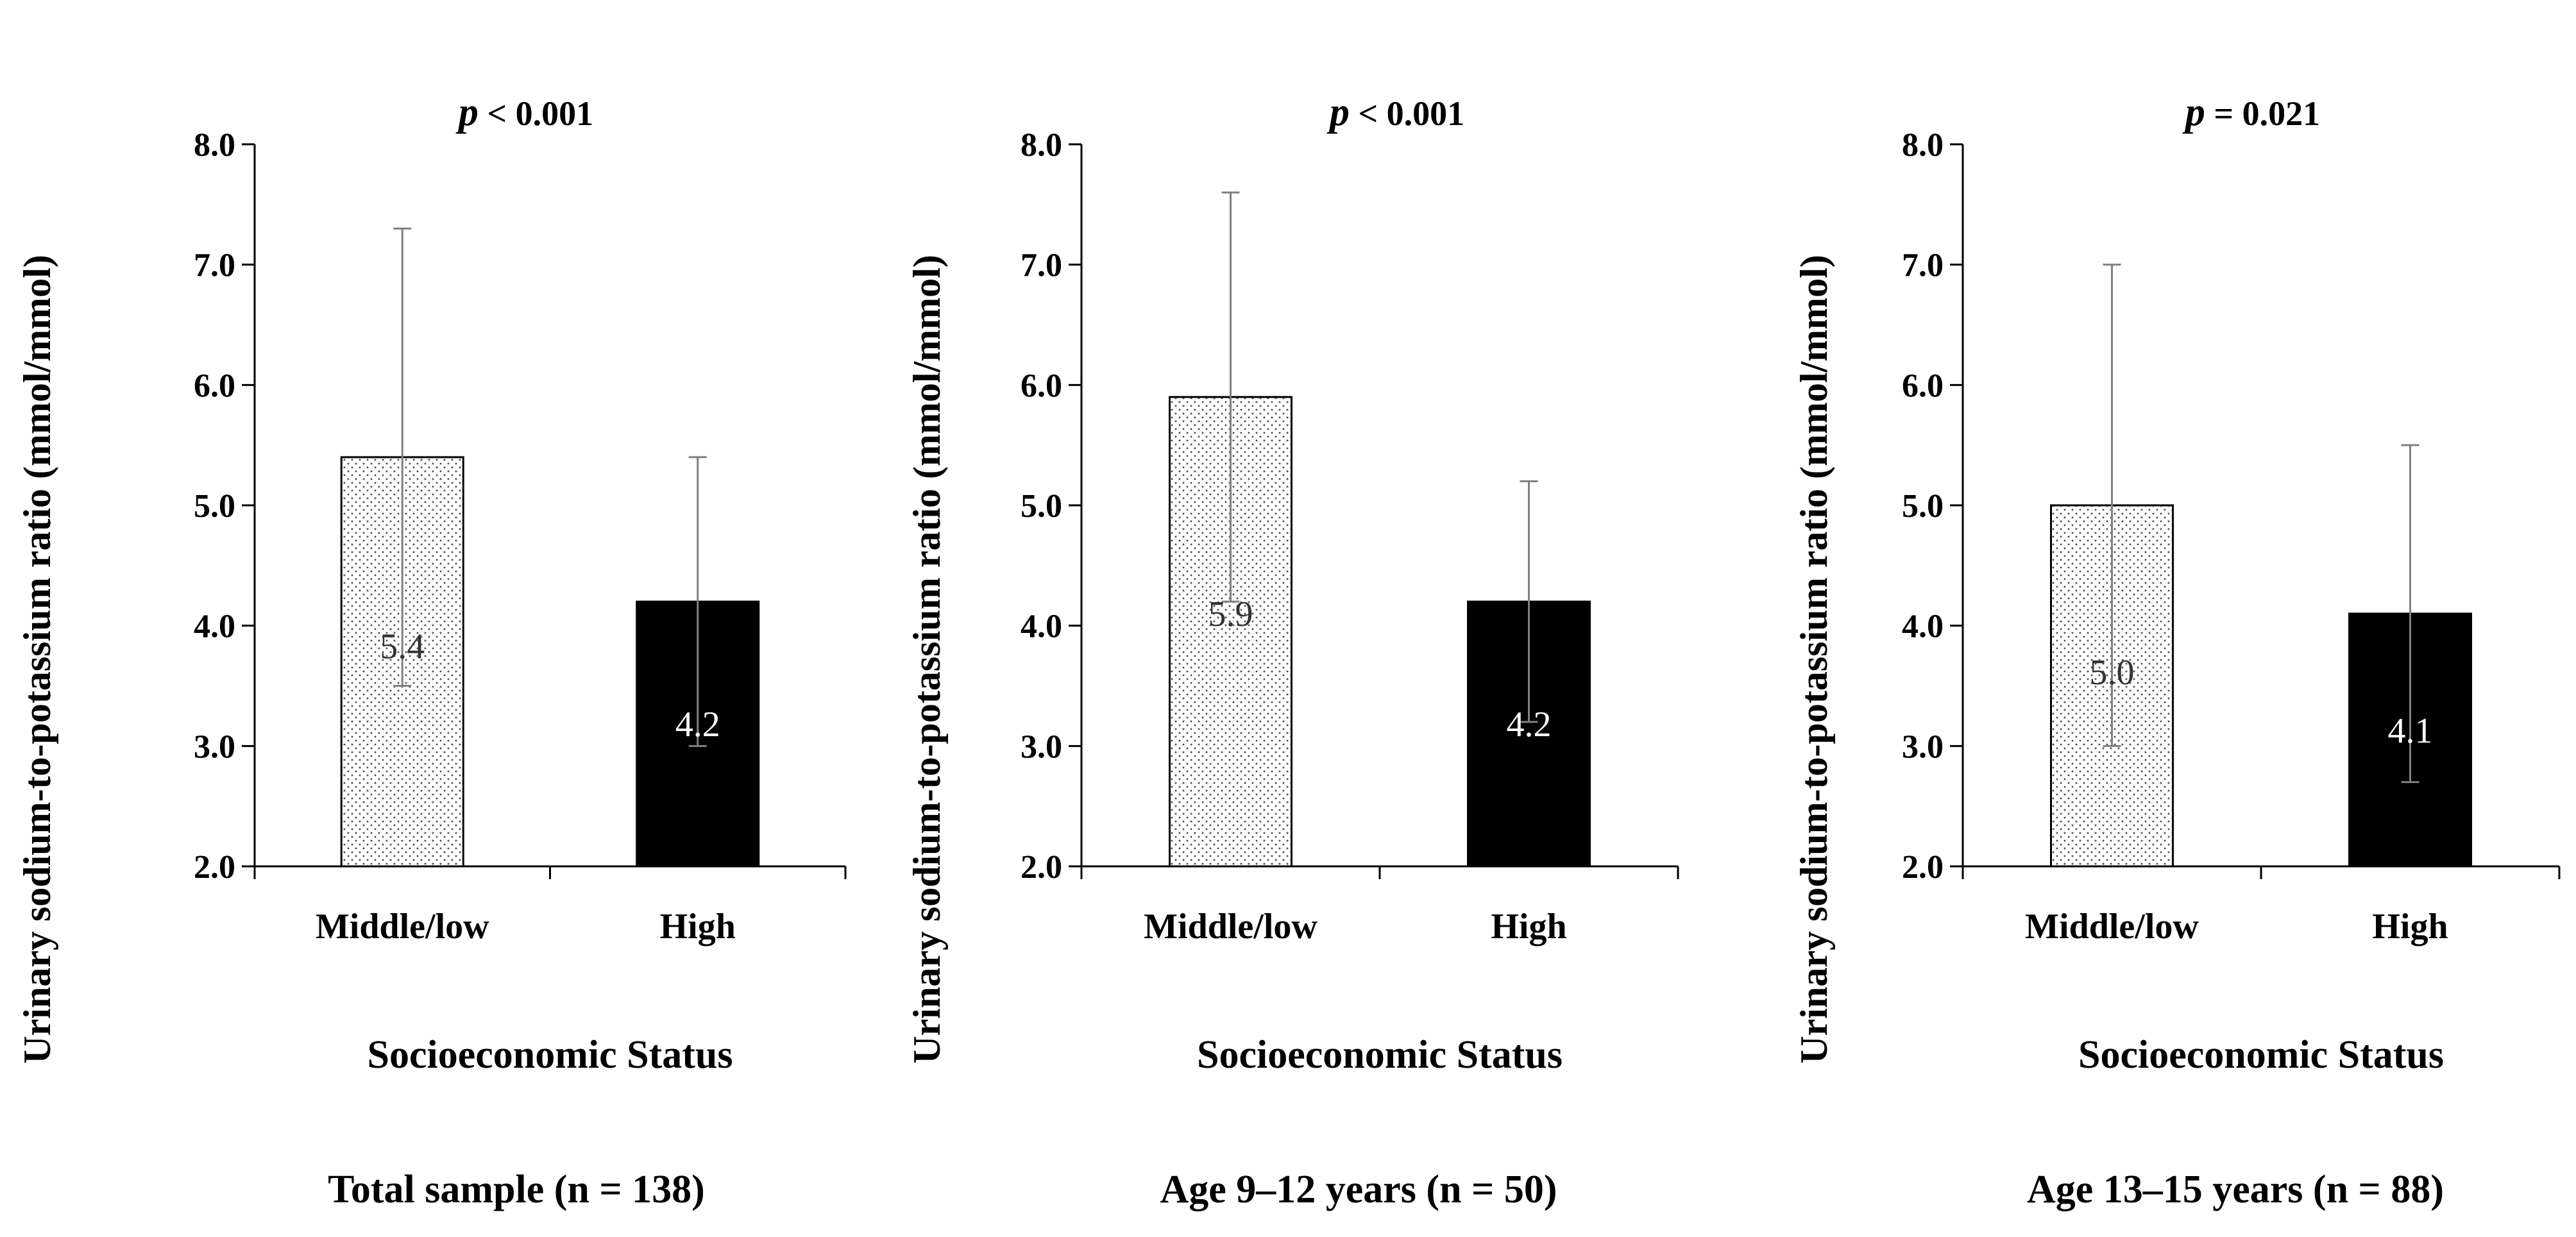 Image resolution: width=2576 pixels, height=1237 pixels. Describe the element at coordinates (2251, 112) in the screenshot. I see `p-value-annotation: p = 0.021` at that location.